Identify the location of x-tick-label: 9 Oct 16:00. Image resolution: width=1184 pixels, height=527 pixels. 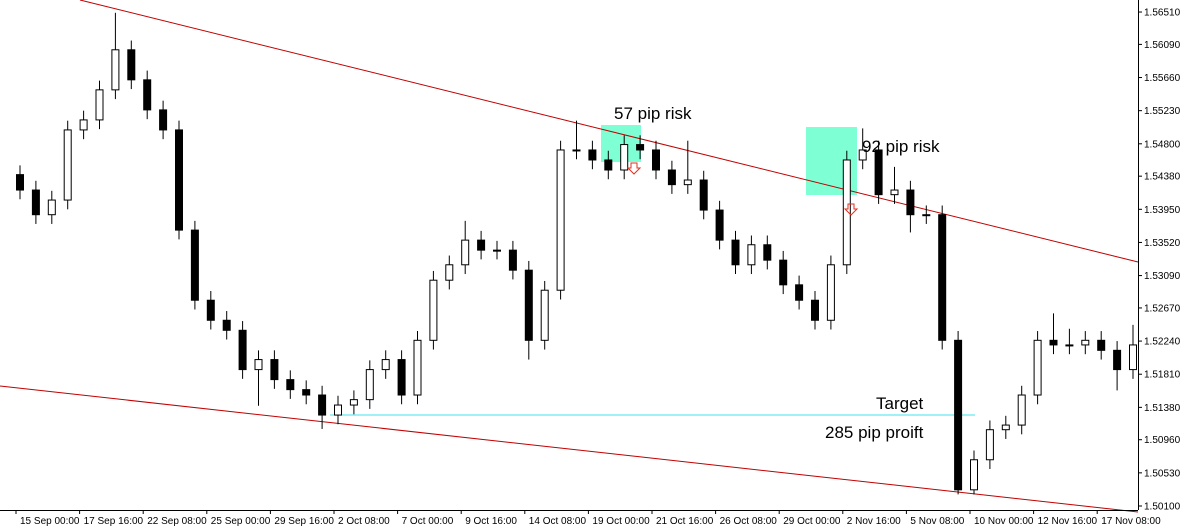
(491, 521).